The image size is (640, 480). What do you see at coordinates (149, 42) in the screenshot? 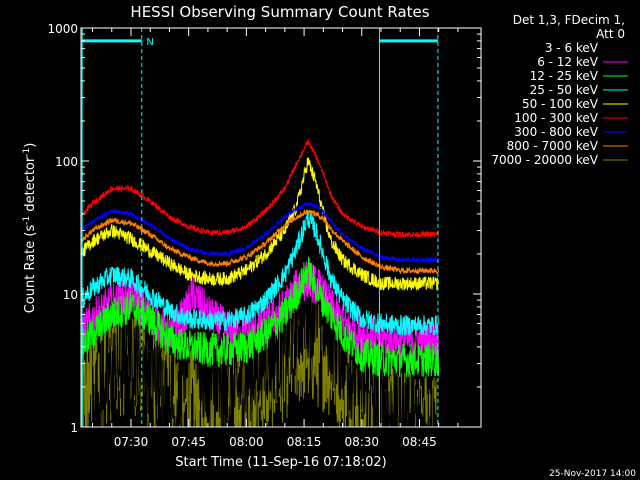
I see `annotation-0: N` at bounding box center [149, 42].